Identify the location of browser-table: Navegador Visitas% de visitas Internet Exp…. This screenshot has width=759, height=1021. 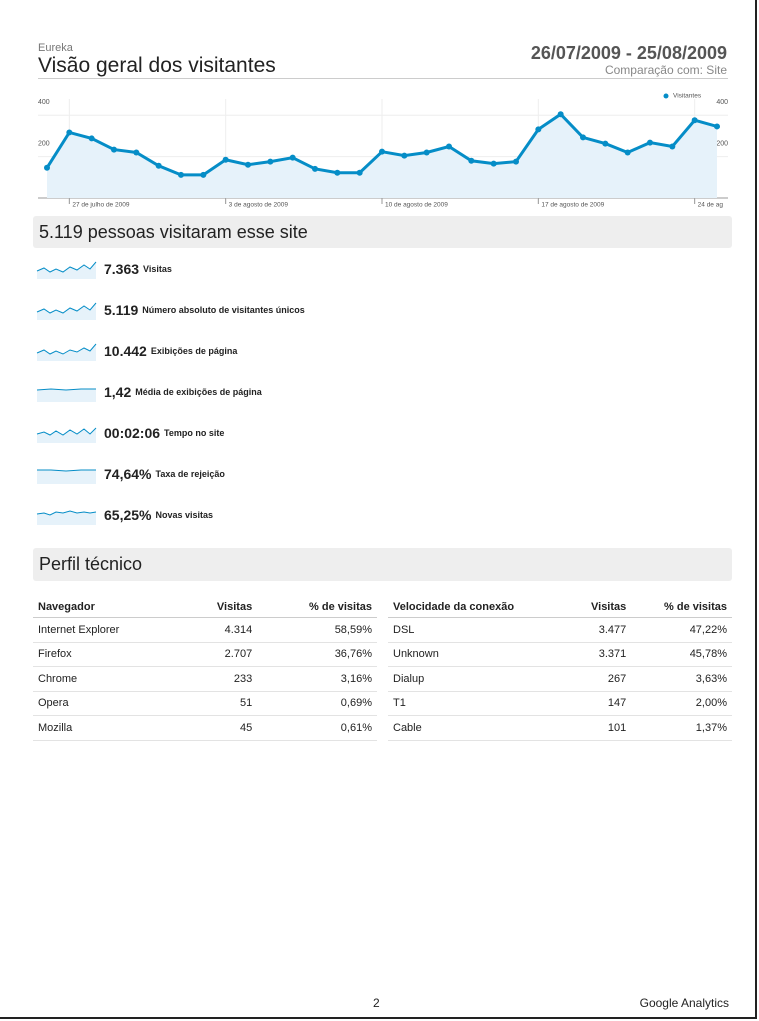
(205, 669).